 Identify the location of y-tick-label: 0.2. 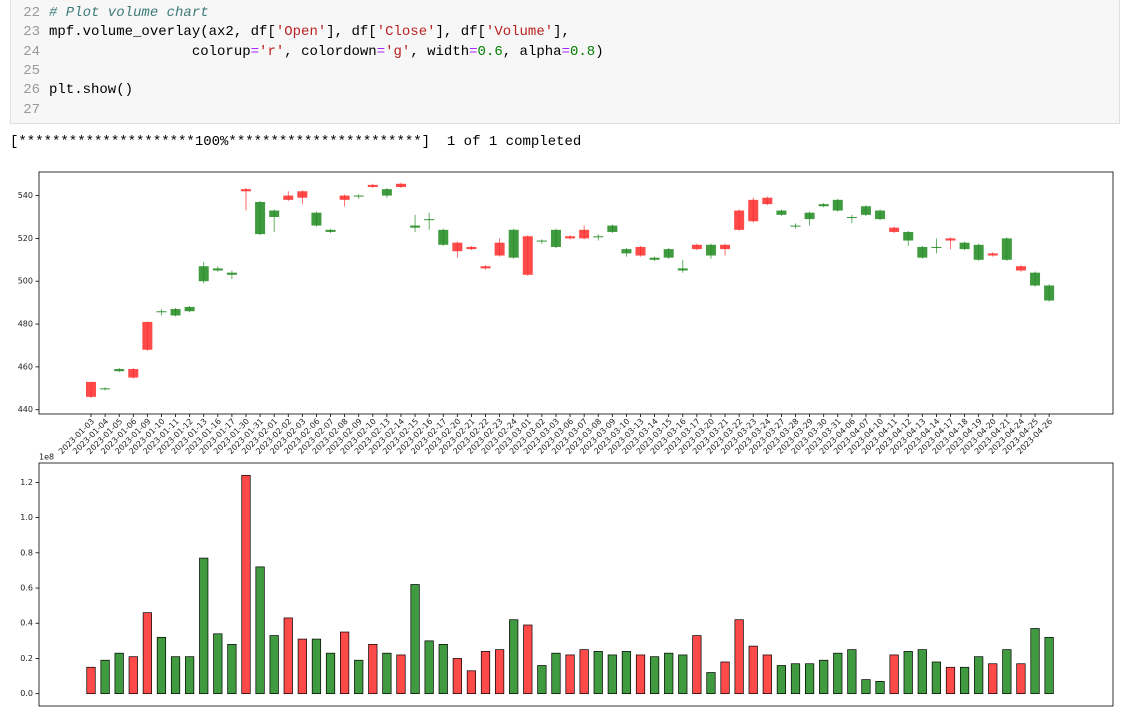
(26, 658).